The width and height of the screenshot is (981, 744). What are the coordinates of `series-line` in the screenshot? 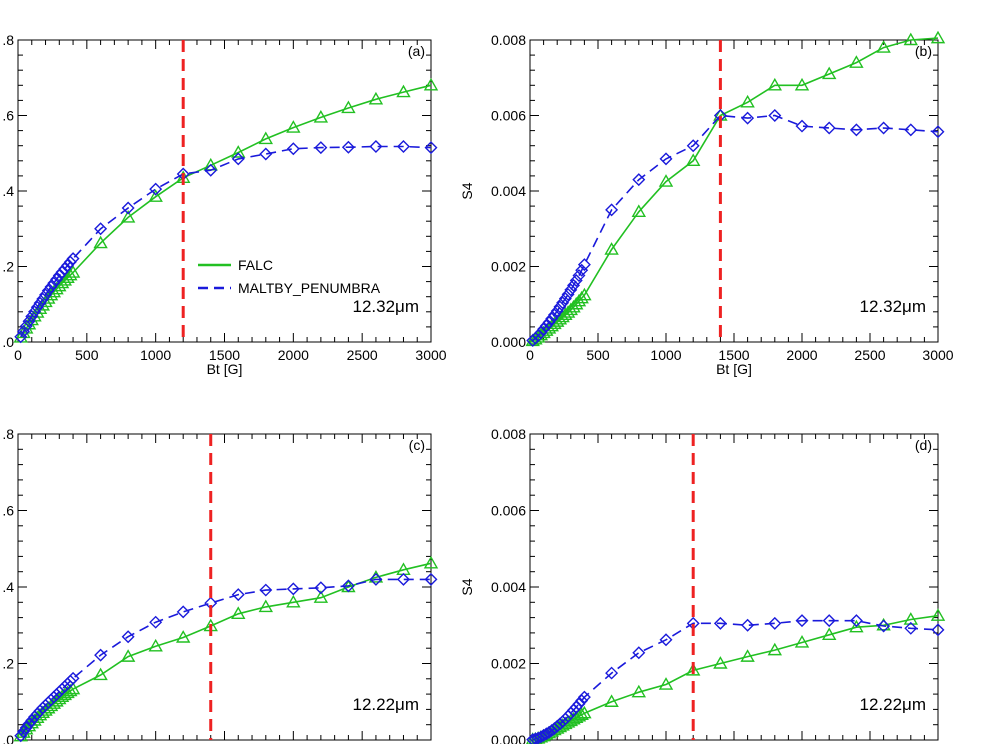 It's located at (735, 677).